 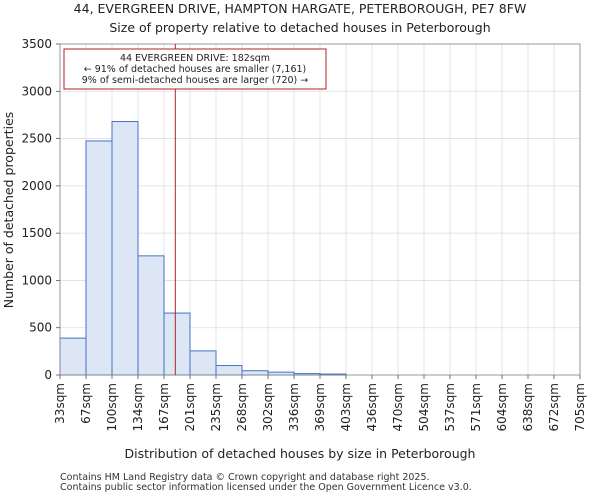 What do you see at coordinates (372, 407) in the screenshot?
I see `x-tick-label: 436sqm` at bounding box center [372, 407].